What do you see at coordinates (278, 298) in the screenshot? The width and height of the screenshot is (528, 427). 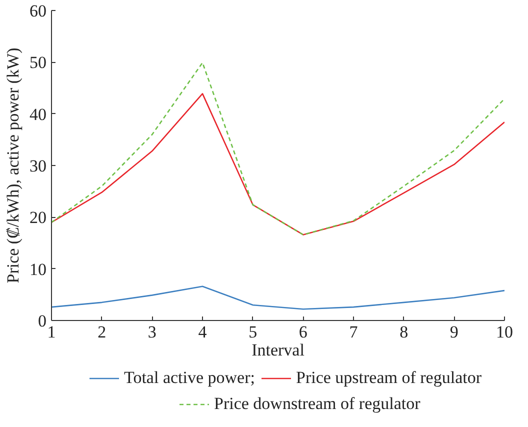 I see `line-series` at bounding box center [278, 298].